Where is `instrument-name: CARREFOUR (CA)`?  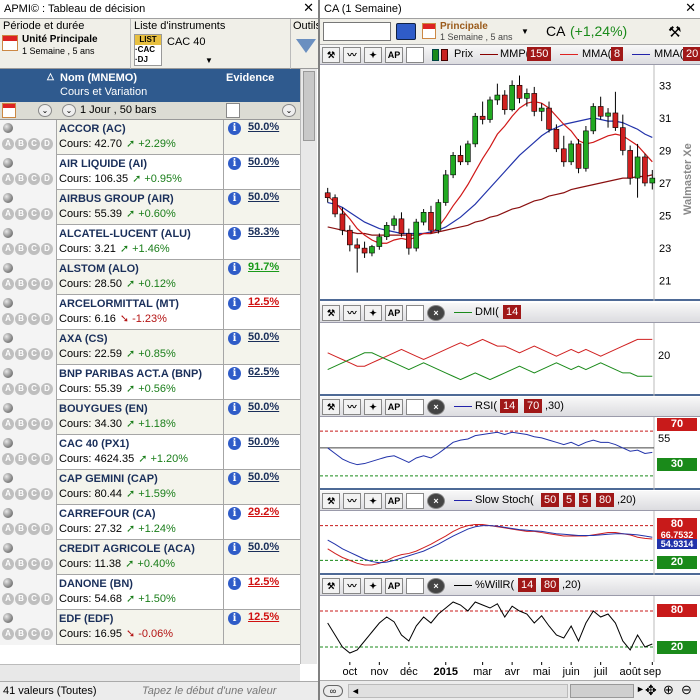
instrument-name: CARREFOUR (CA) is located at coordinates (107, 514).